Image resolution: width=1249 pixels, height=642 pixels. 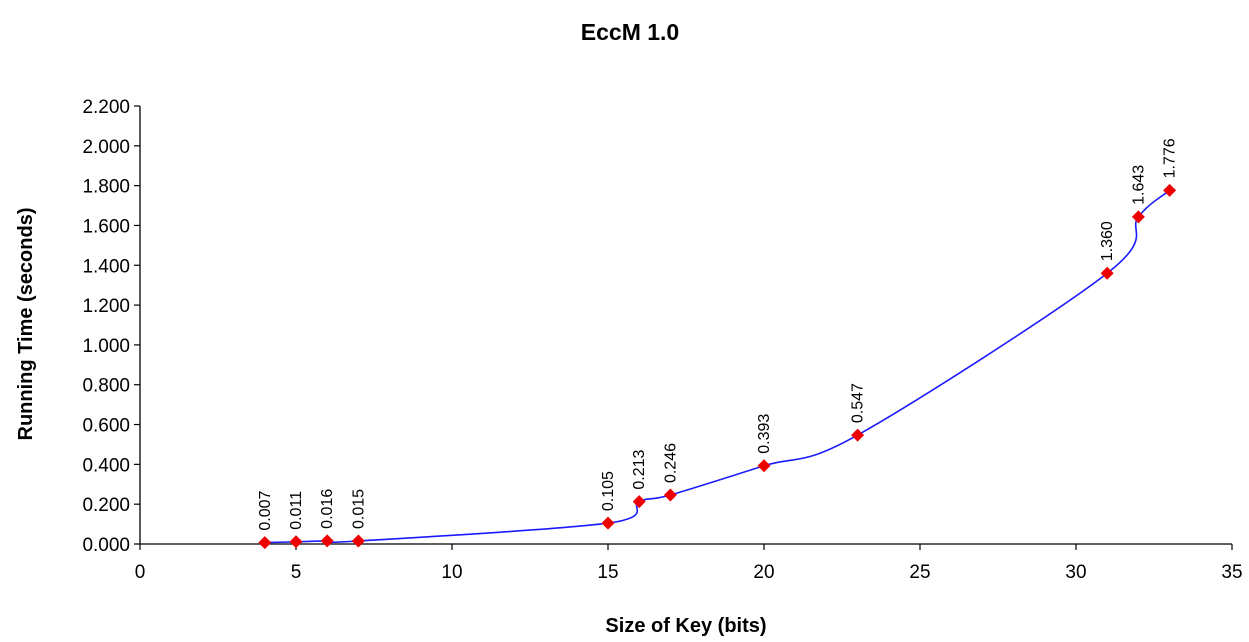 I want to click on x-tick-label: 30, so click(x=1075, y=572).